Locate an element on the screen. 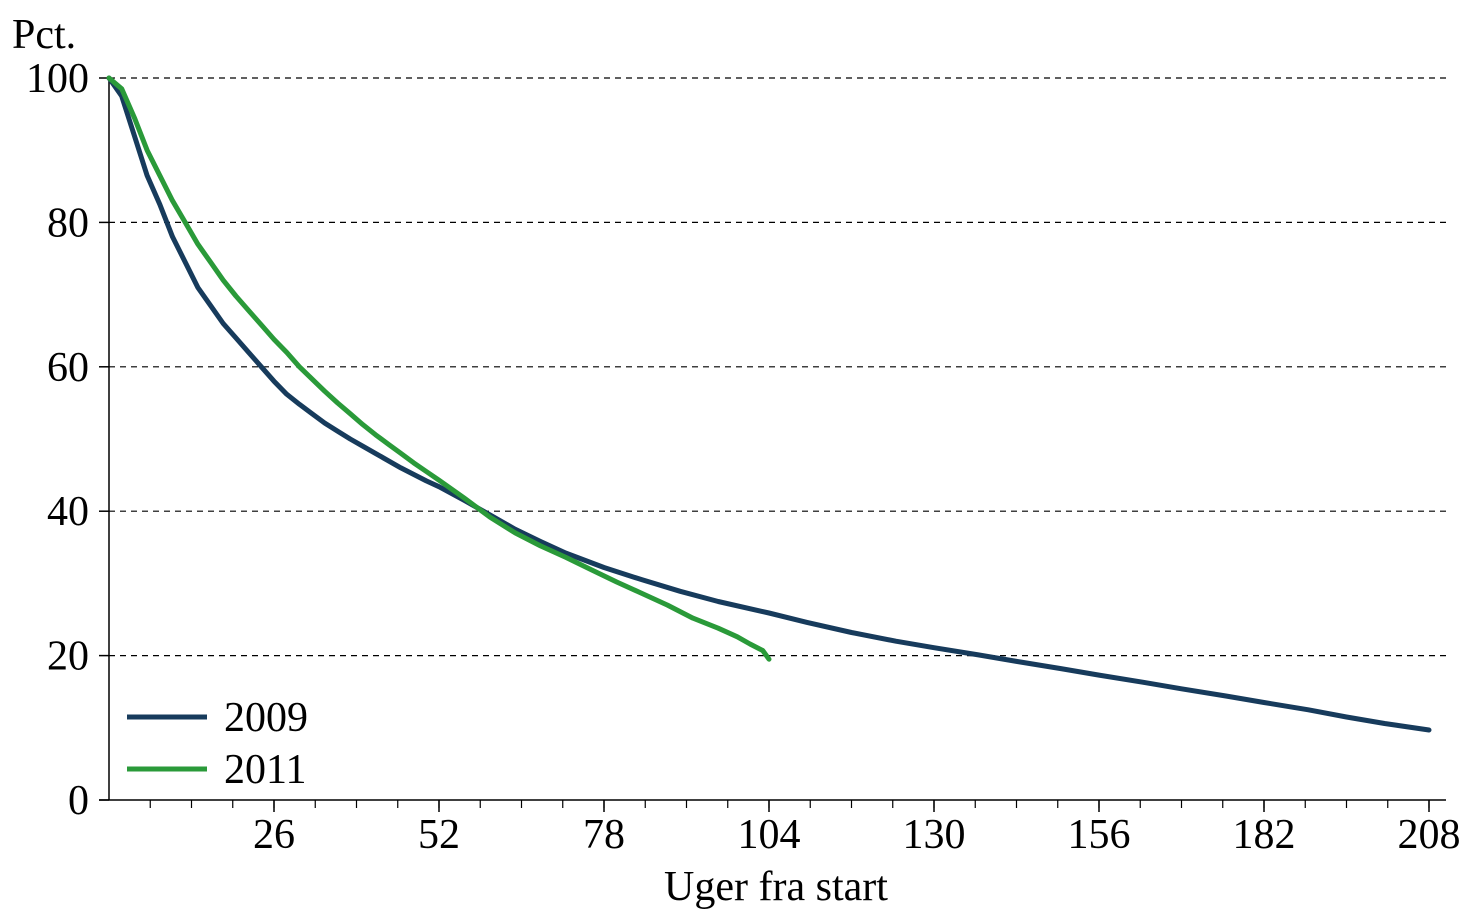 The height and width of the screenshot is (917, 1469). x-tick-label-156: 156 is located at coordinates (1099, 835).